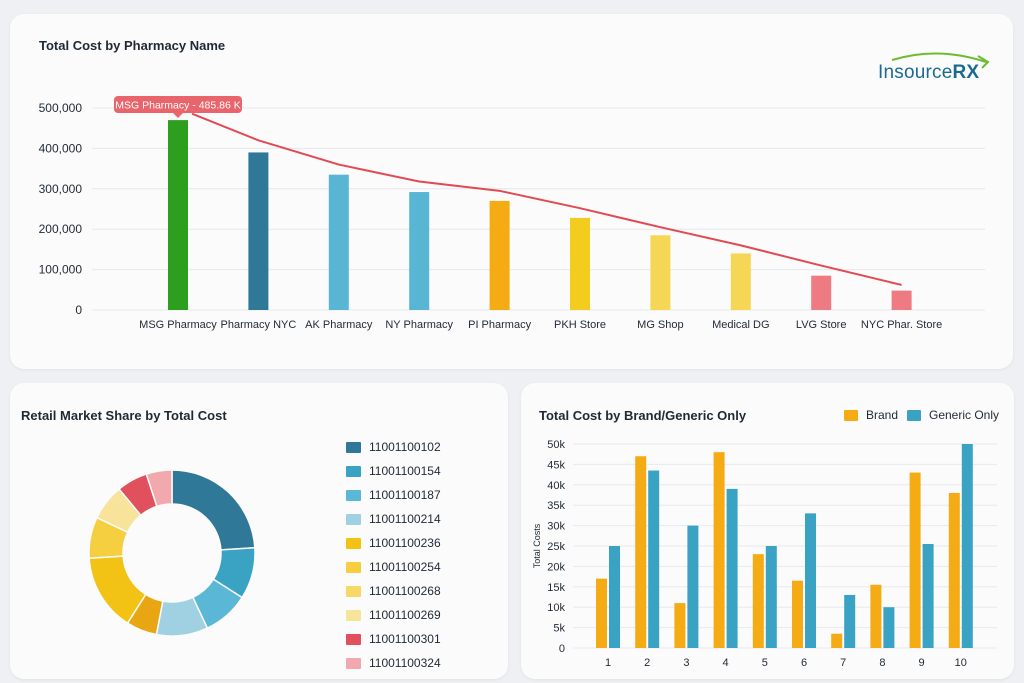 This screenshot has width=1024, height=683. Describe the element at coordinates (61, 148) in the screenshot. I see `y-tick-label: 400,000` at that location.